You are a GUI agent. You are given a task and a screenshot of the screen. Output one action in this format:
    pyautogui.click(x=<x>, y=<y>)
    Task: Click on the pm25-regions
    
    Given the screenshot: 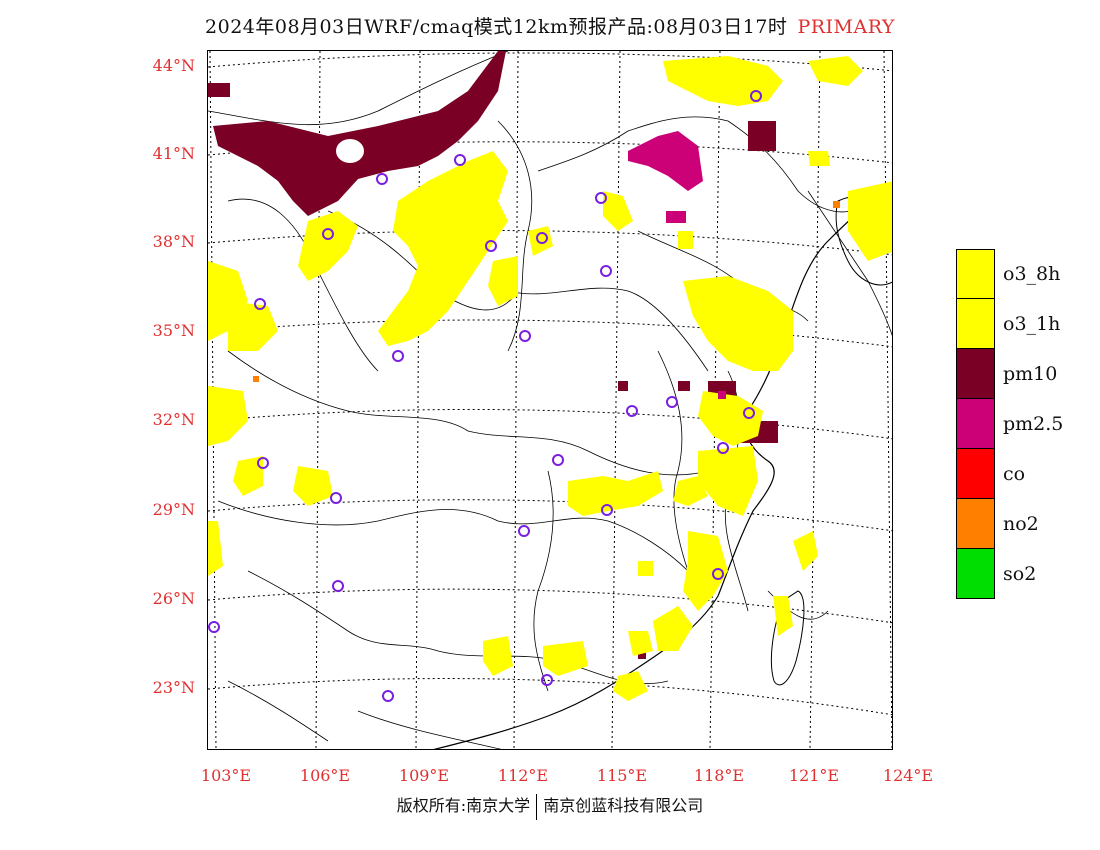 What is the action you would take?
    pyautogui.click(x=677, y=265)
    